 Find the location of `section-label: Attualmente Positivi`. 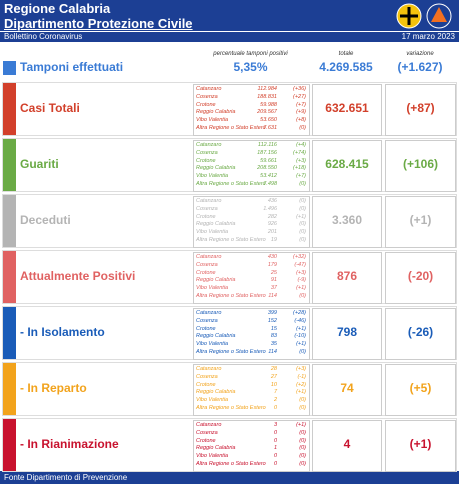

section-label: Attualmente Positivi is located at coordinates (78, 276).